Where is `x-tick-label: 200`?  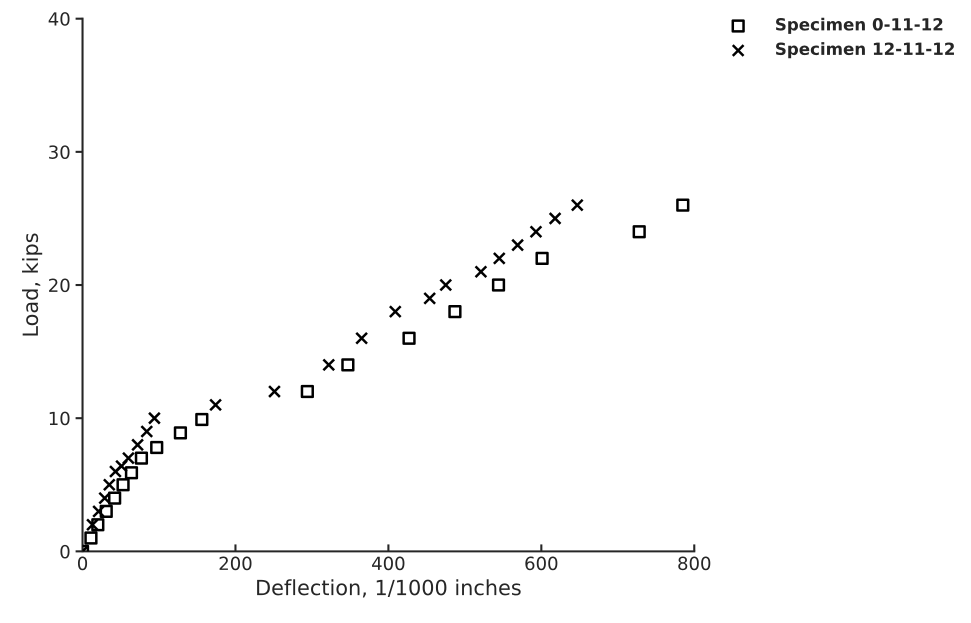 x-tick-label: 200 is located at coordinates (236, 563).